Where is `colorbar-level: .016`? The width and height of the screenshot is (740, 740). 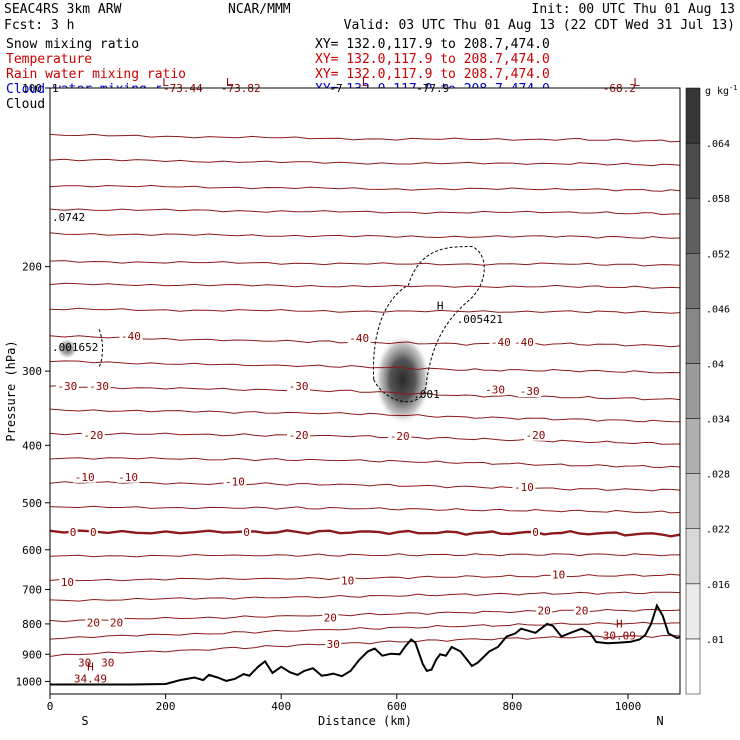 colorbar-level: .016 is located at coordinates (718, 585).